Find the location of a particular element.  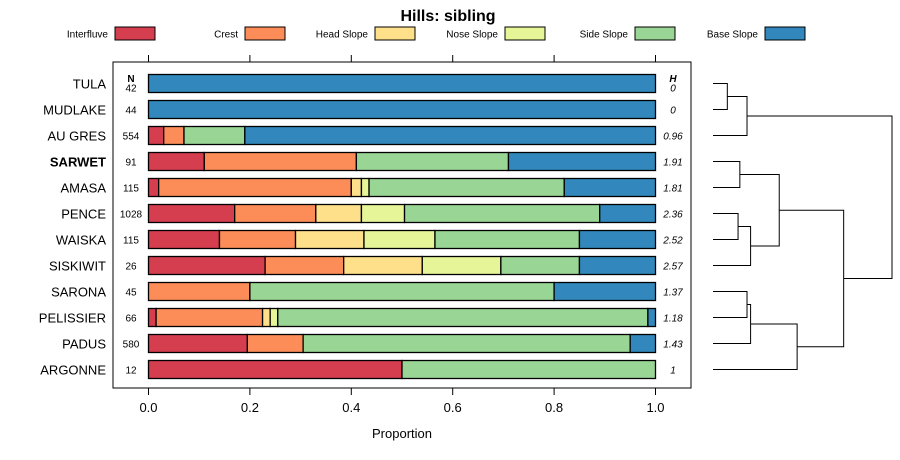

legend-label-base-slope: Base Slope is located at coordinates (733, 35).